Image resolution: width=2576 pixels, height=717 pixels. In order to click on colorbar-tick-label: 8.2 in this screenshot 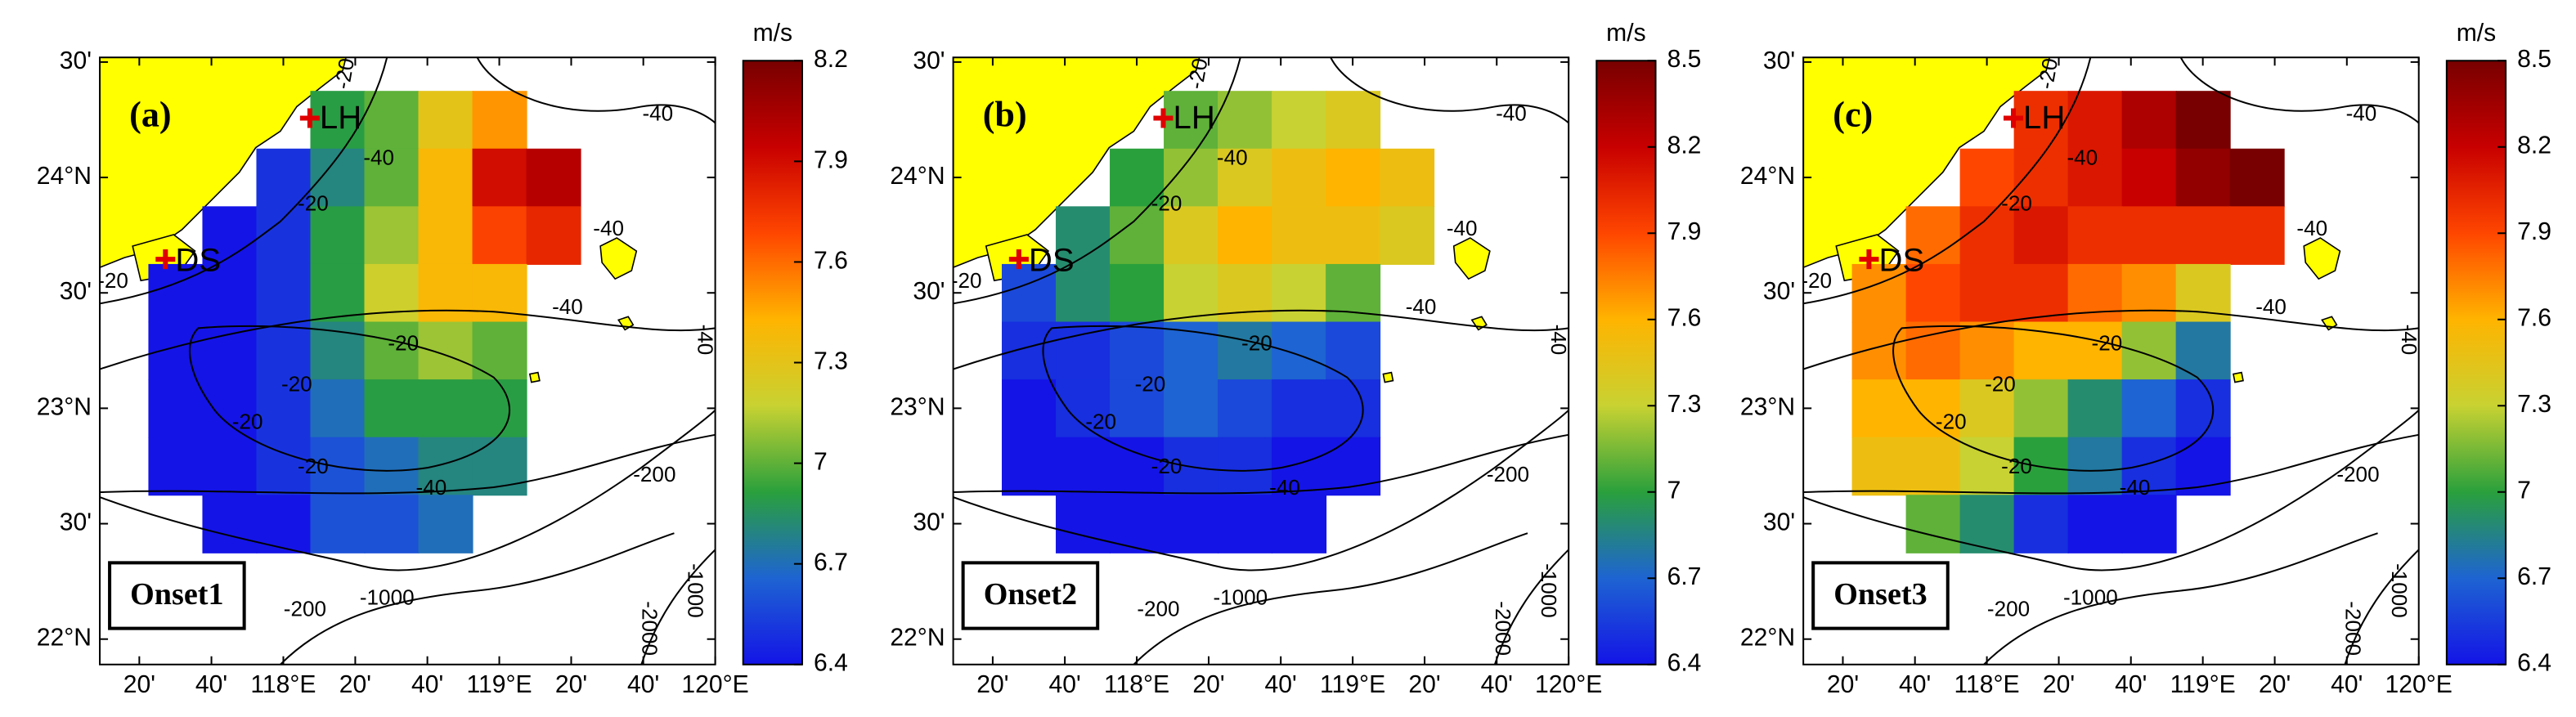, I will do `click(2534, 145)`.